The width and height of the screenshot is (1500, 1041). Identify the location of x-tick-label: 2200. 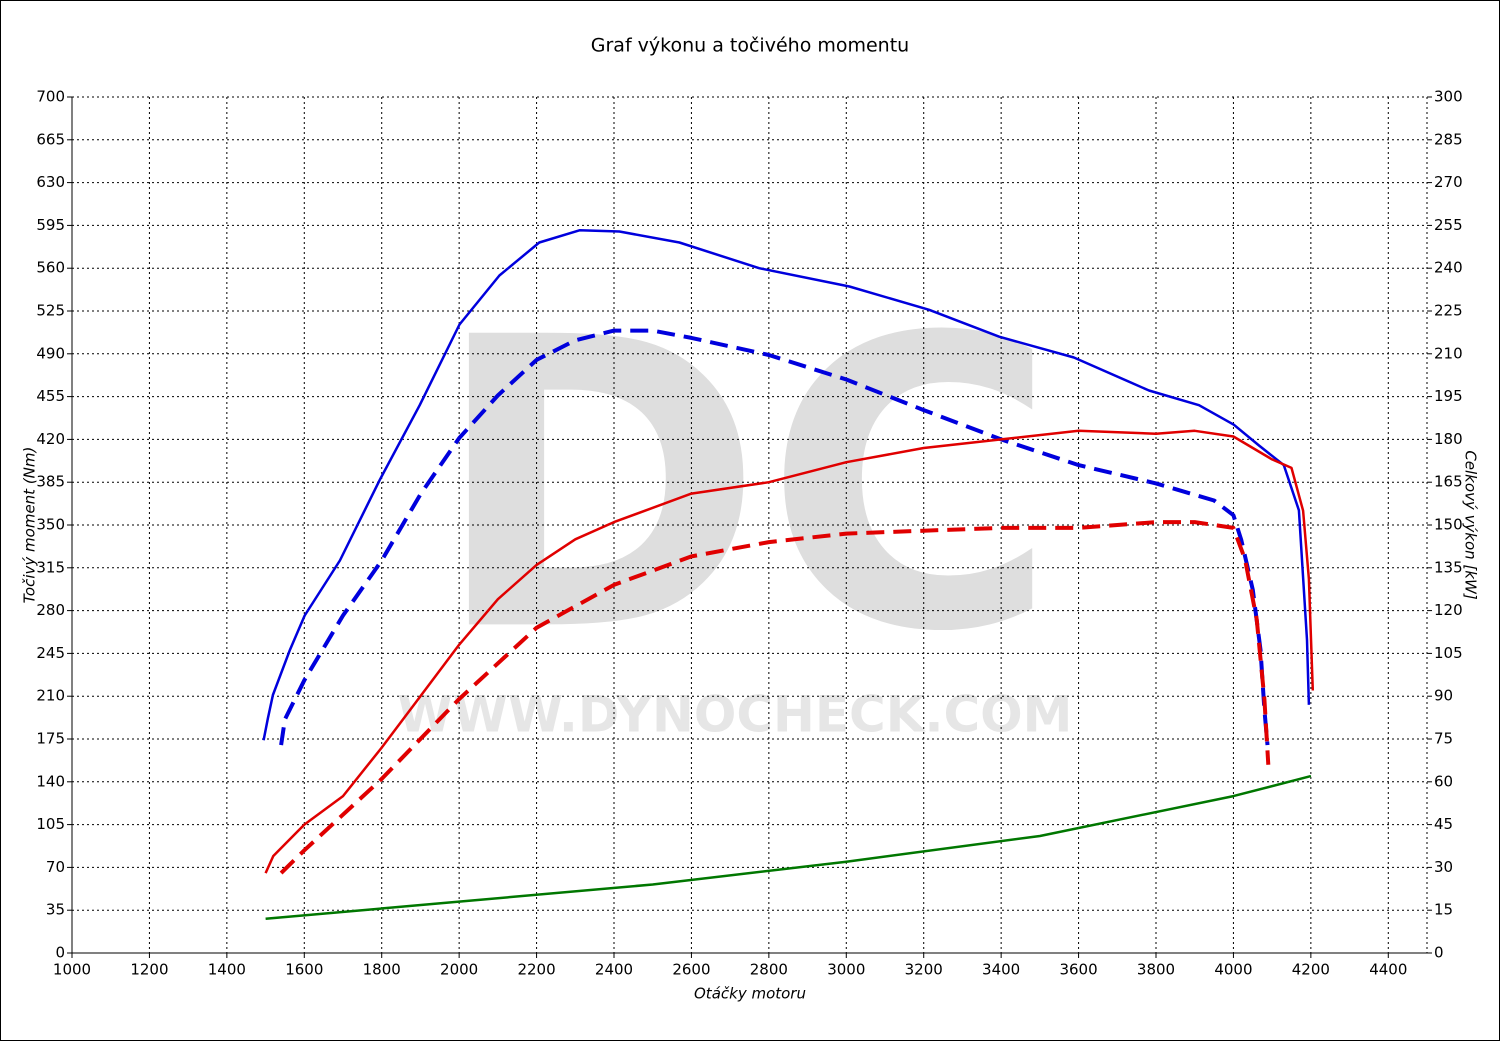
(536, 970).